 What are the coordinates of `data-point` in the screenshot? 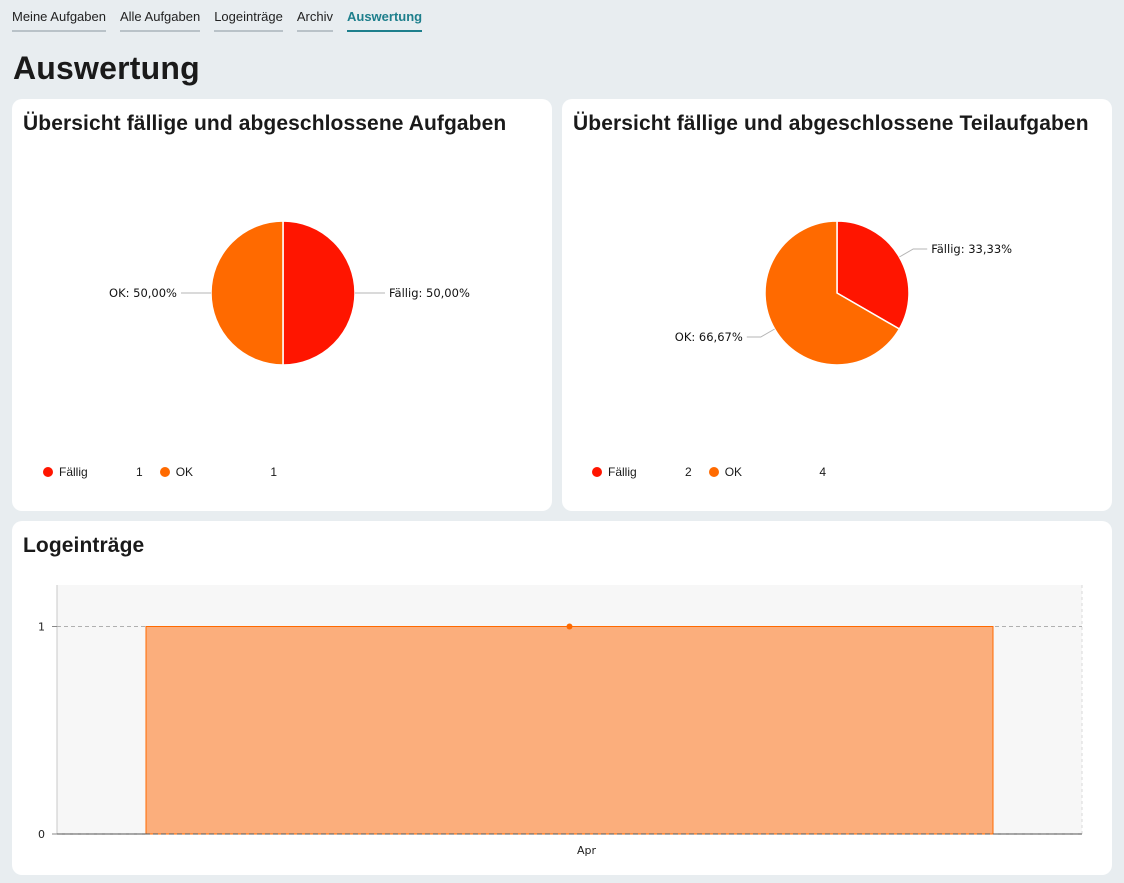 It's located at (569, 626).